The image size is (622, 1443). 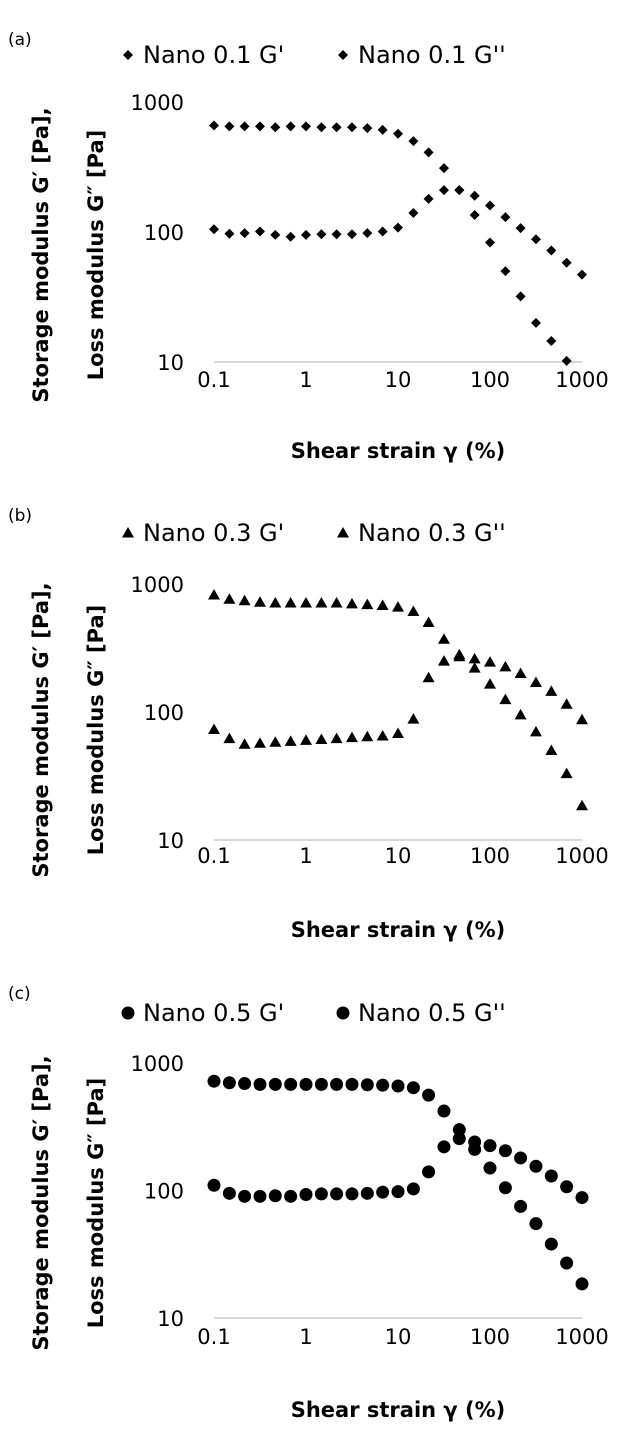 What do you see at coordinates (398, 451) in the screenshot?
I see `x-axis-title: Shear strain γ (%)` at bounding box center [398, 451].